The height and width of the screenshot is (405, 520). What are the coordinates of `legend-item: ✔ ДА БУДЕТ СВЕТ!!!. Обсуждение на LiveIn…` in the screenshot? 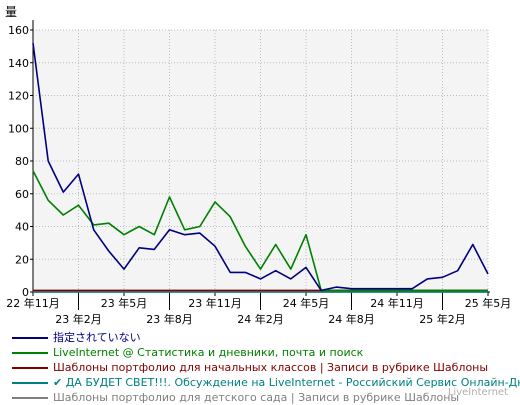 It's located at (266, 382).